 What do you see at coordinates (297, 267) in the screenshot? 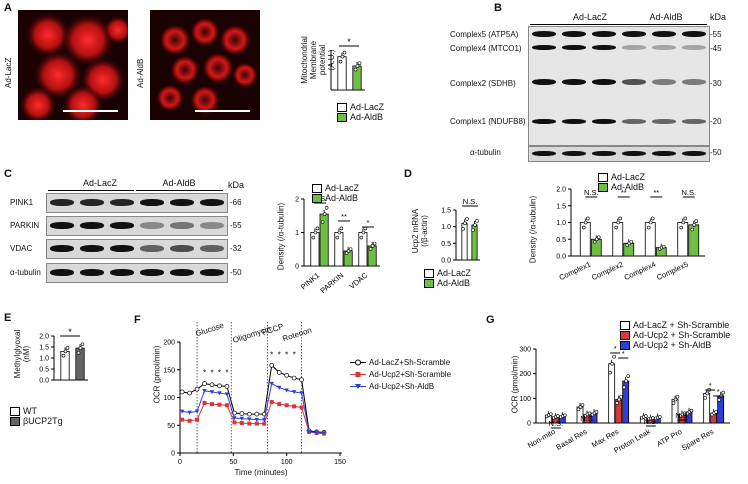
I see `y-tick-label: 0` at bounding box center [297, 267].